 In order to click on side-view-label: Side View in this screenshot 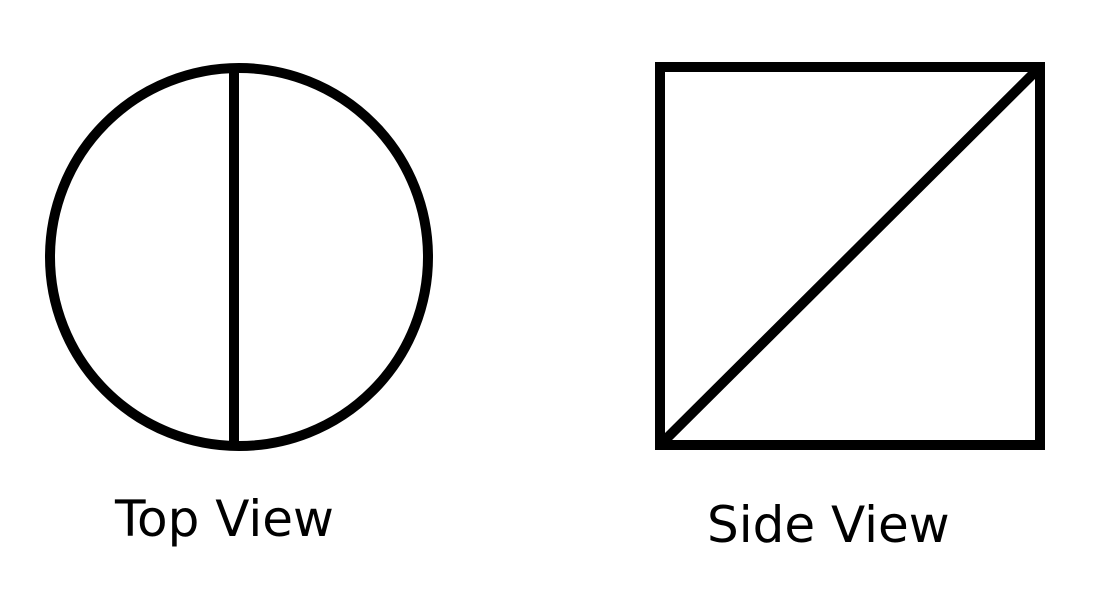, I will do `click(828, 525)`.